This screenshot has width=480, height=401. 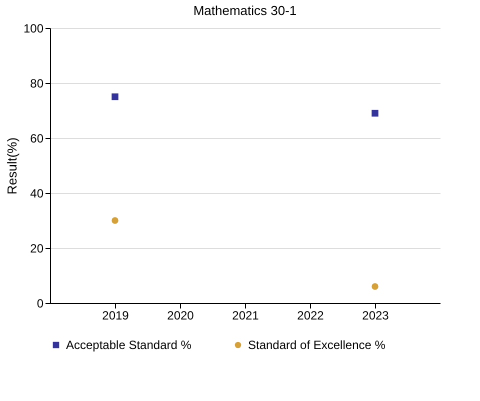 What do you see at coordinates (246, 315) in the screenshot?
I see `x-tick-label: 2021` at bounding box center [246, 315].